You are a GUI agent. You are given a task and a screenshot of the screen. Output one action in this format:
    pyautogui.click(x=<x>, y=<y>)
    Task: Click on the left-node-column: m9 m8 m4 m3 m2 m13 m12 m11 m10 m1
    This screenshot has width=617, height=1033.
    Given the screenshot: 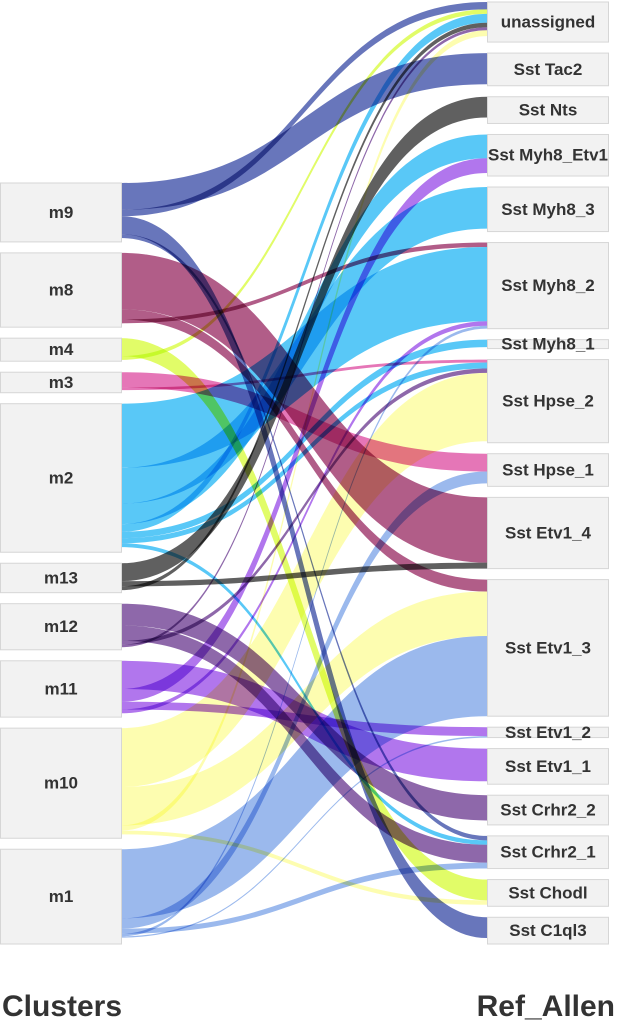 What is the action you would take?
    pyautogui.click(x=61, y=563)
    